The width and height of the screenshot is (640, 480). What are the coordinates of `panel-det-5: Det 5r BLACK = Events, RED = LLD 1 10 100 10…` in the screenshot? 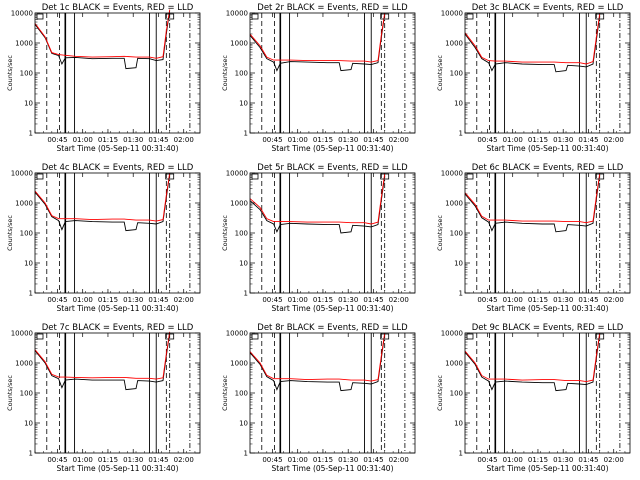 It's located at (318, 238).